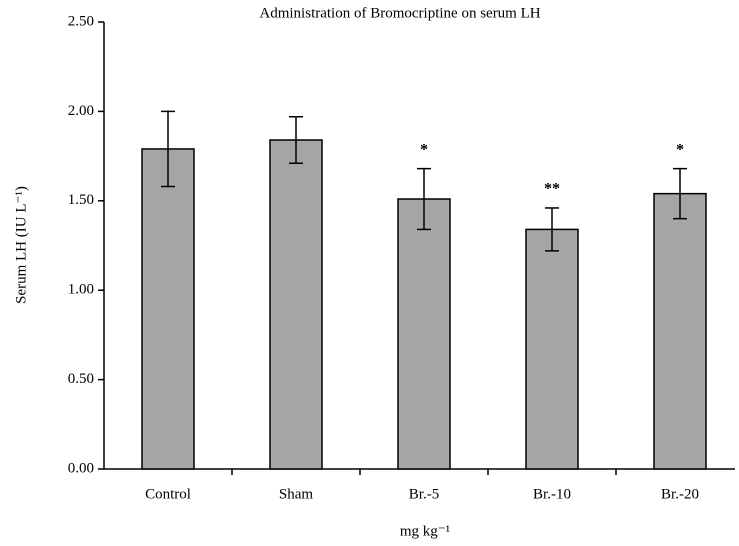 This screenshot has height=546, width=739. Describe the element at coordinates (552, 494) in the screenshot. I see `x-tick-label: Br.-10` at that location.